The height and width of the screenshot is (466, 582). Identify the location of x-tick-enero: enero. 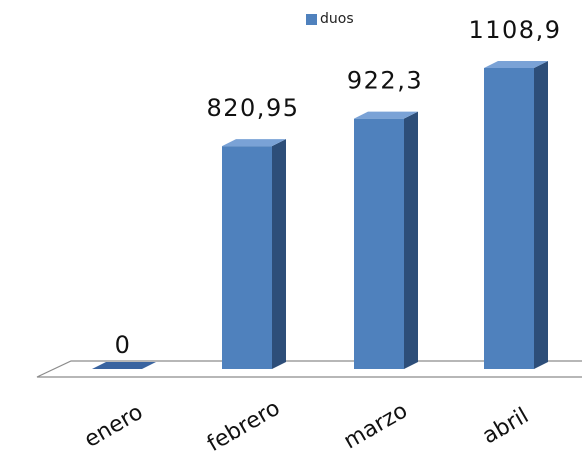
(113, 426).